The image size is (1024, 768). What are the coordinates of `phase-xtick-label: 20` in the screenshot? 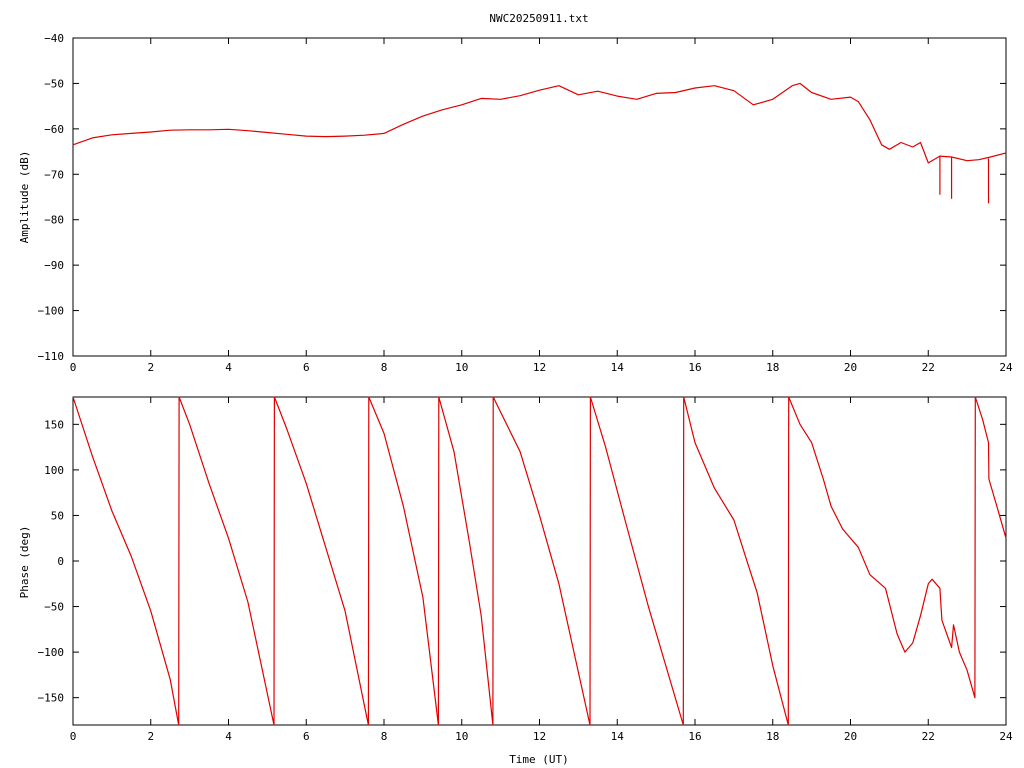 It's located at (850, 736).